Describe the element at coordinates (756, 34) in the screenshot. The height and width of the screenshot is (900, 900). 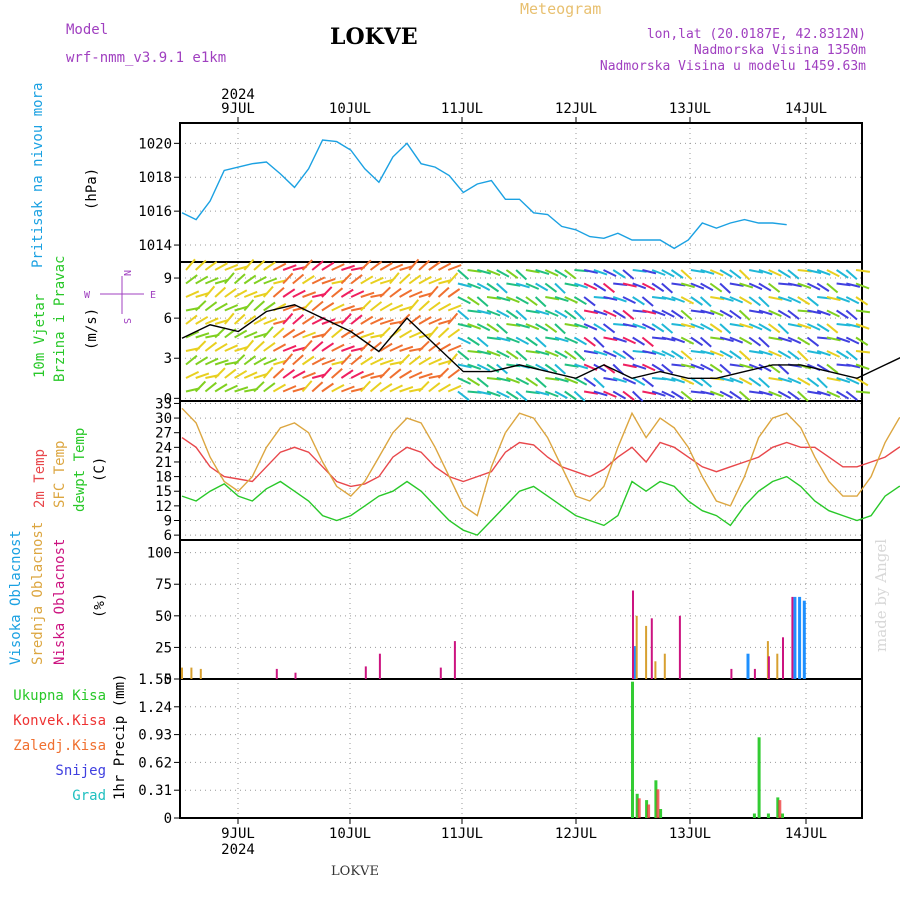
I see `coords-text: lon,lat (20.0187E, 42.8312N)` at that location.